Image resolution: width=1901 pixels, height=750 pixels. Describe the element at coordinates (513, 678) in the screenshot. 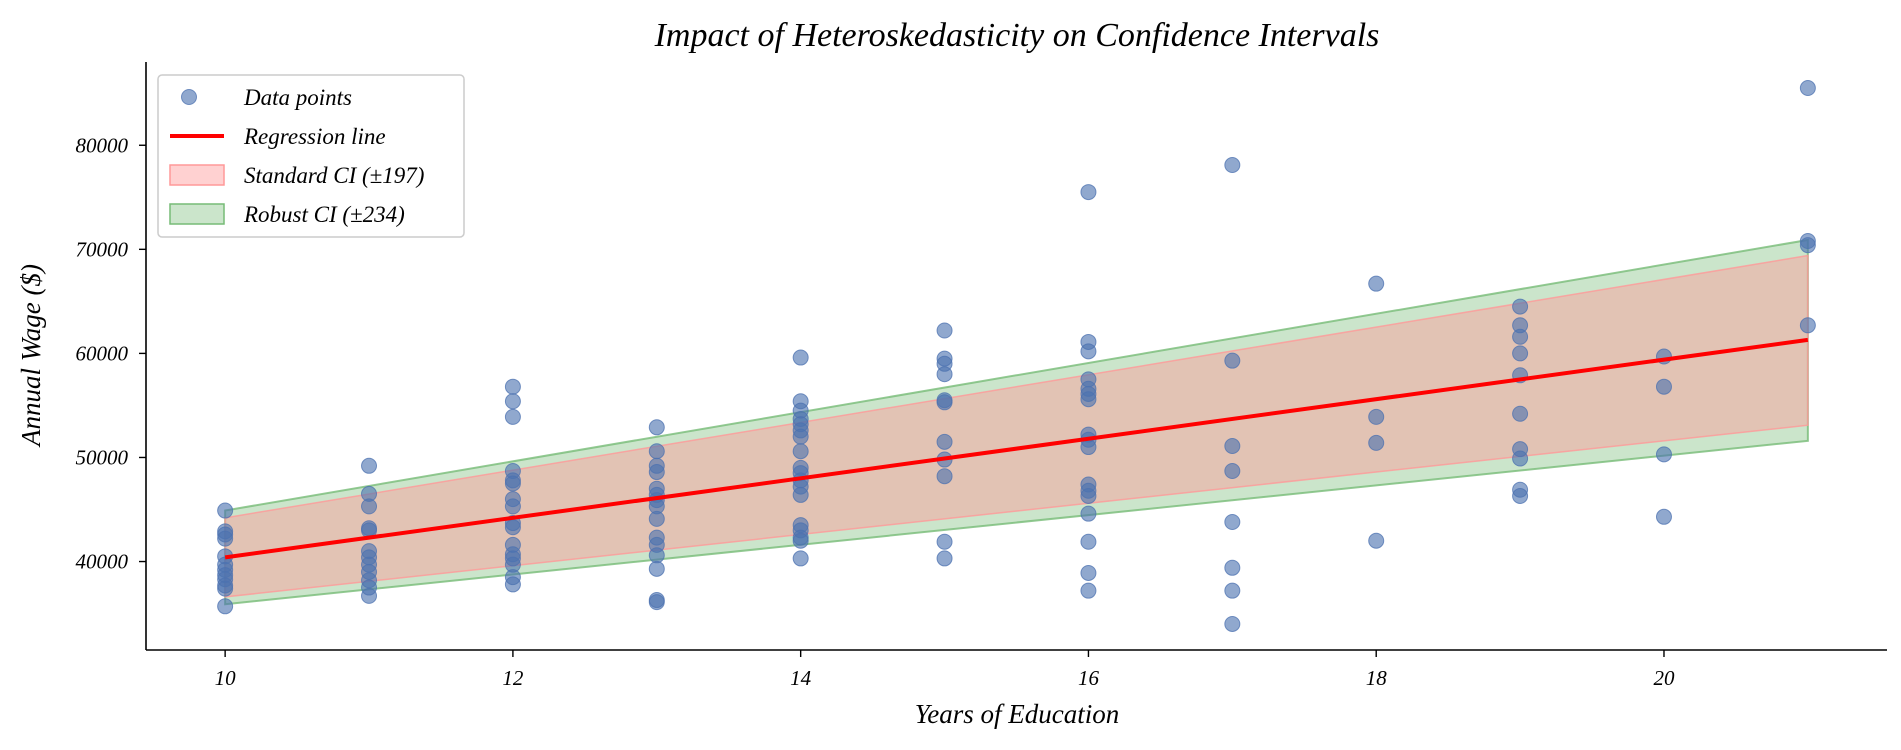

I see `x-tick-label: 12` at that location.